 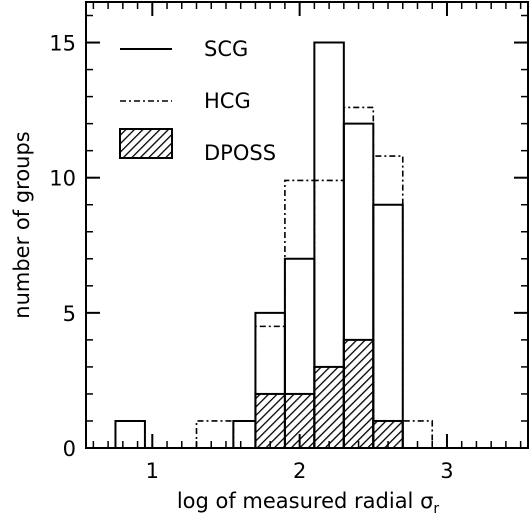 I want to click on x-axis-title: log of measured radial σr, so click(x=308, y=503).